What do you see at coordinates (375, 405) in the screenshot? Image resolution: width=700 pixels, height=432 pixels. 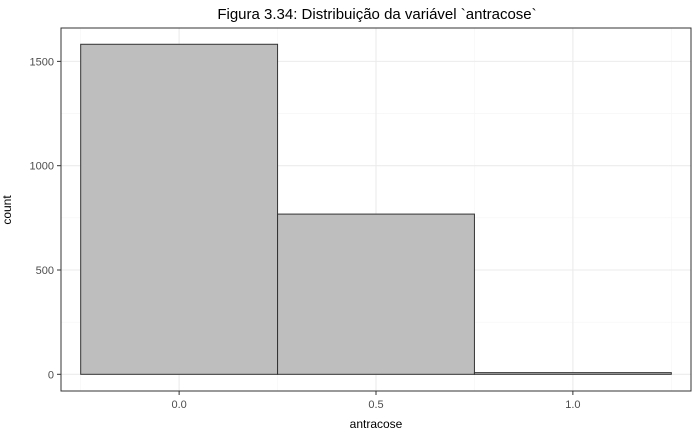 I see `x-tick-label: 0.5` at bounding box center [375, 405].